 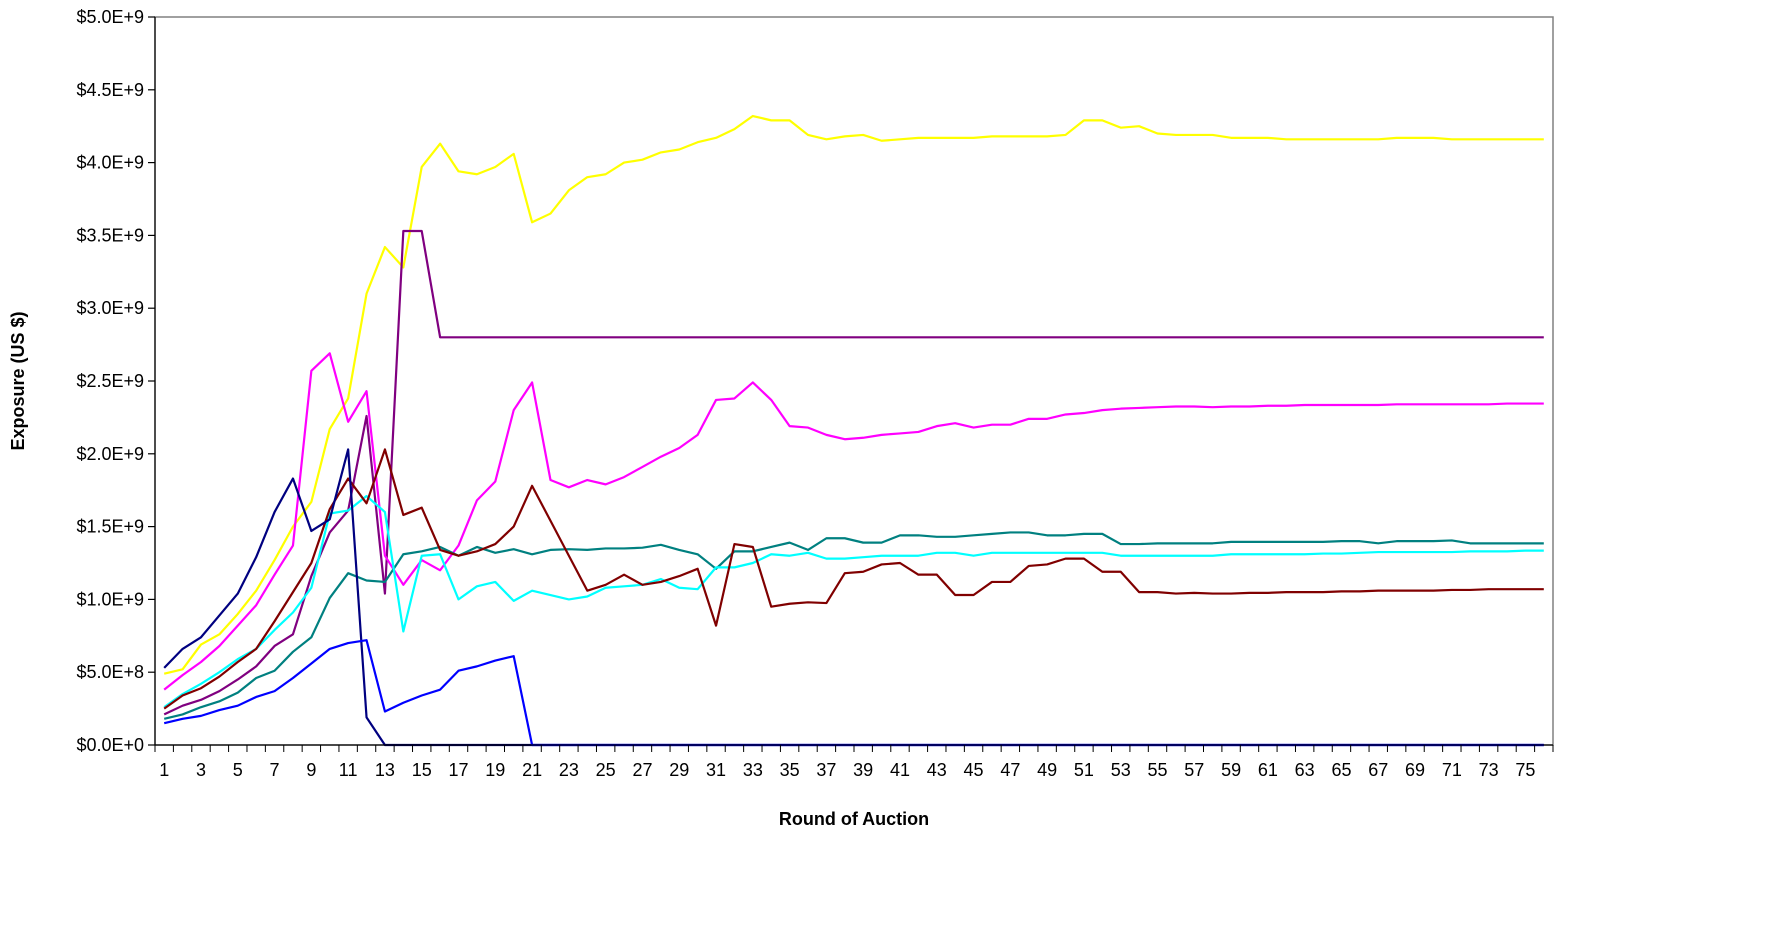 What do you see at coordinates (790, 770) in the screenshot?
I see `x-tick-label: 35` at bounding box center [790, 770].